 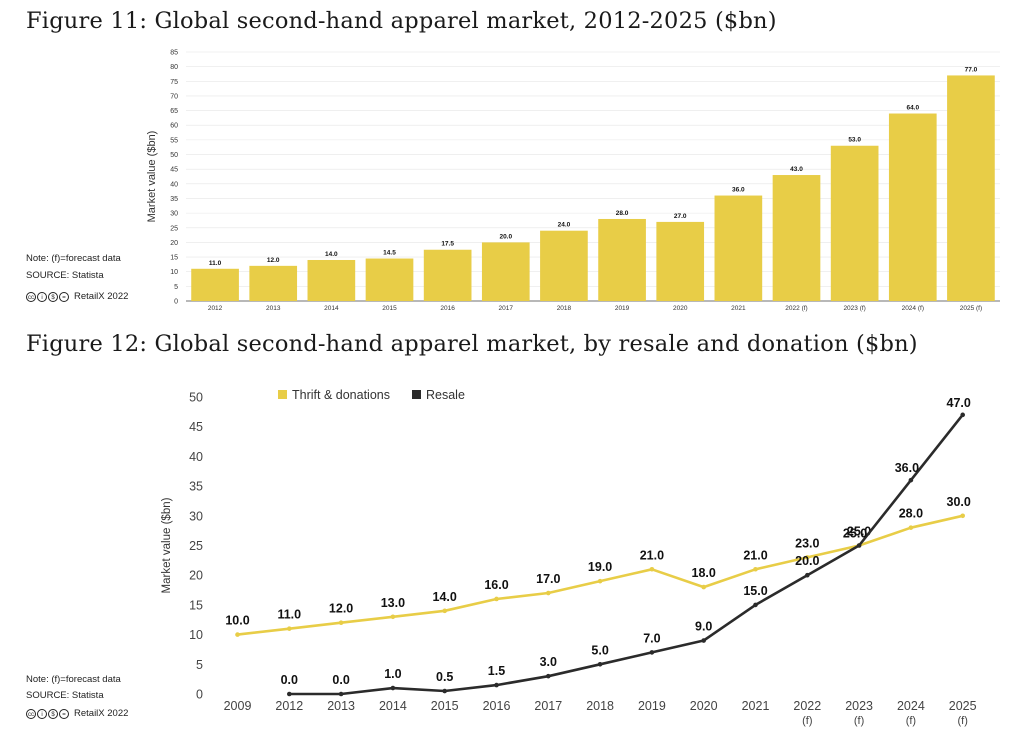 What do you see at coordinates (174, 111) in the screenshot?
I see `bar-y-tick-label: 65` at bounding box center [174, 111].